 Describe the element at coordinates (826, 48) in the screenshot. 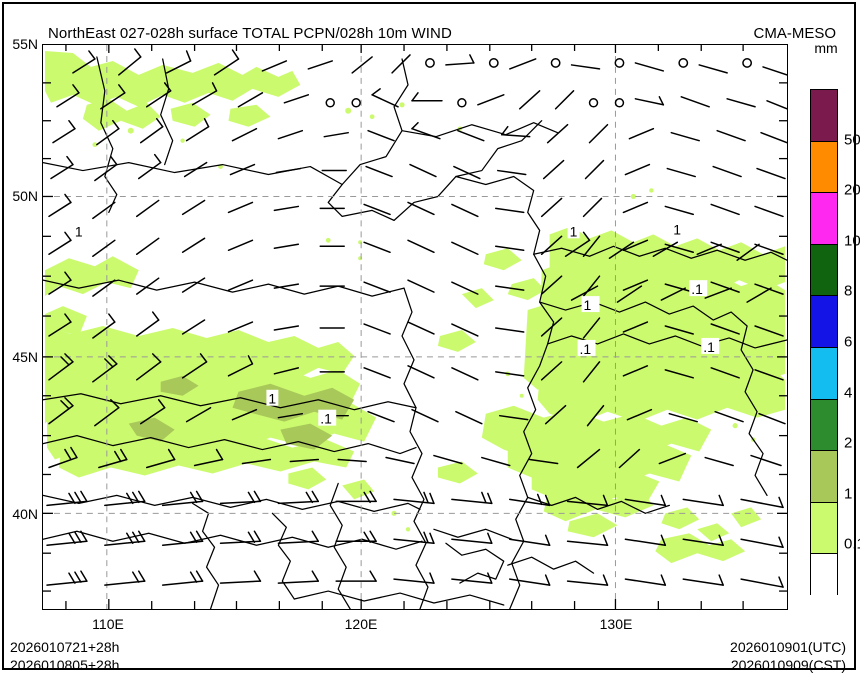

I see `colorbar-unit: mm` at that location.